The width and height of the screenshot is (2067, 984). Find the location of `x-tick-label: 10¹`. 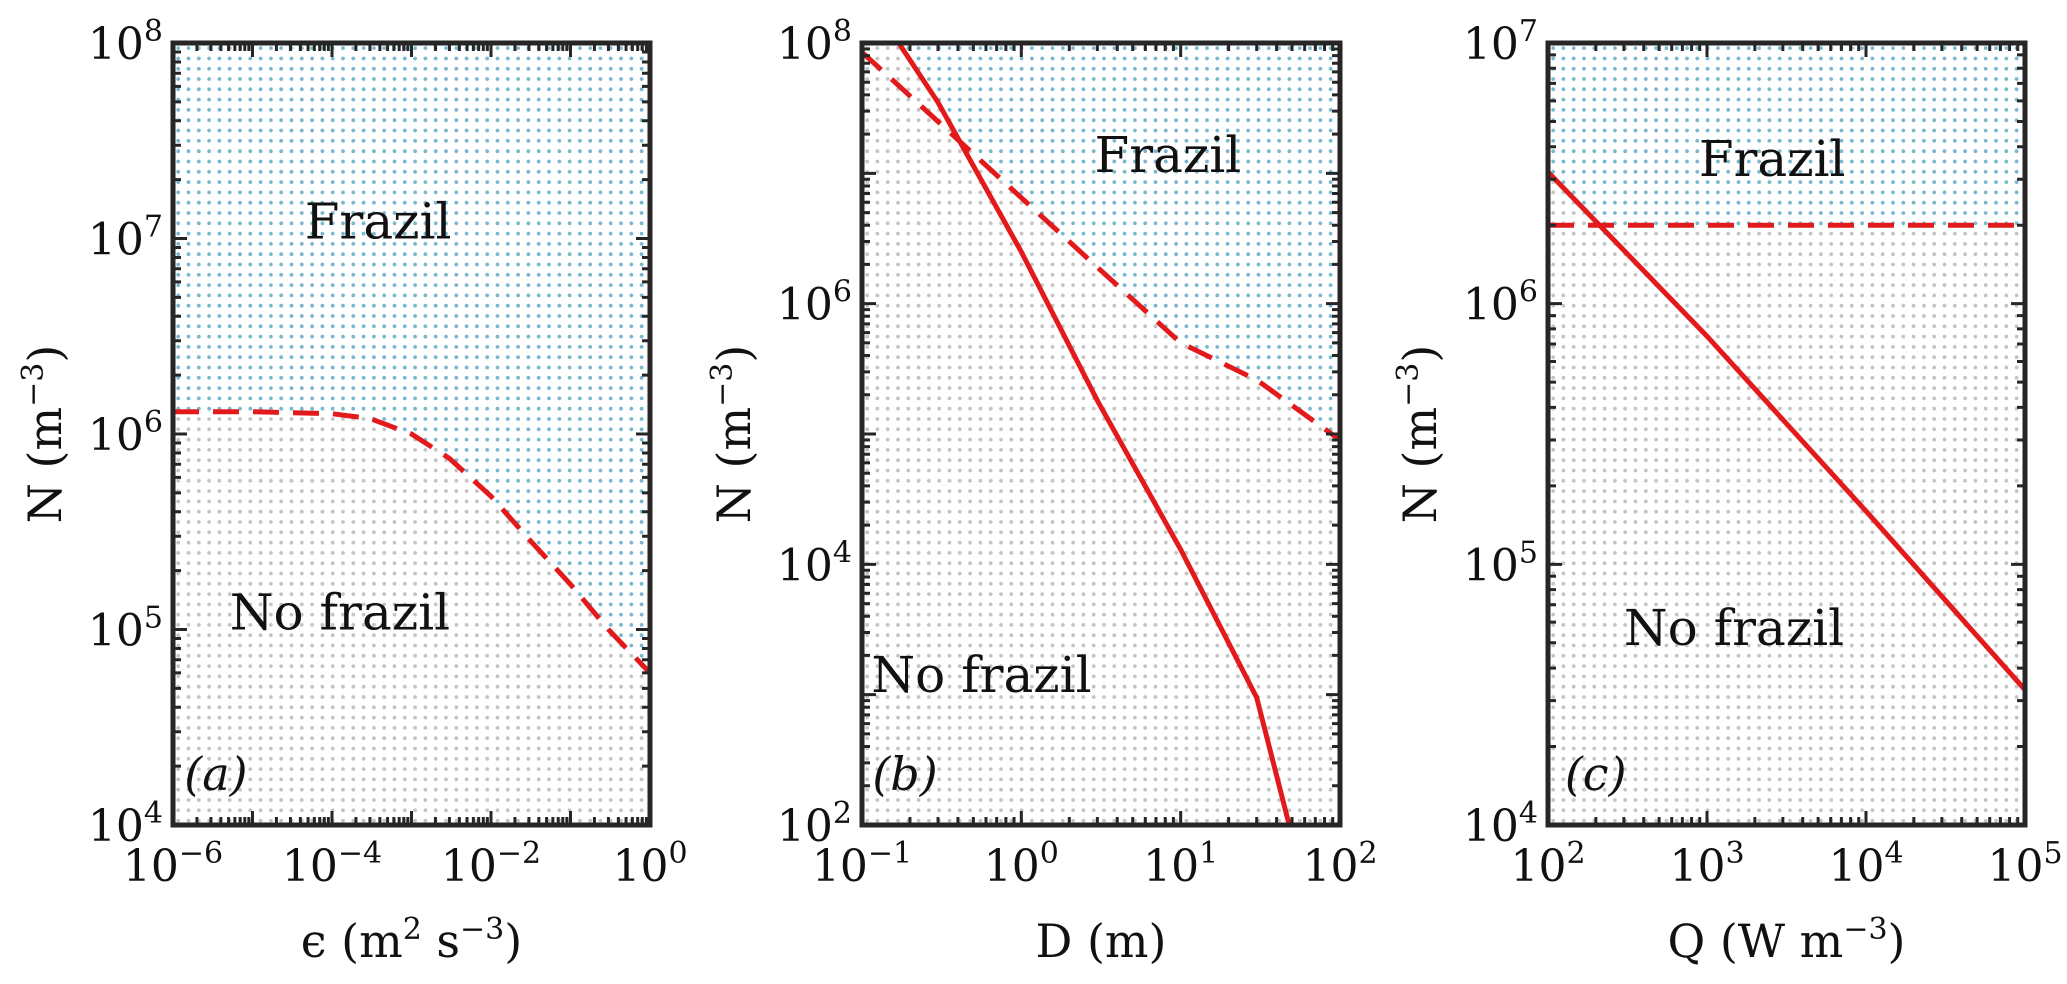

x-tick-label: 10¹ is located at coordinates (1180, 864).